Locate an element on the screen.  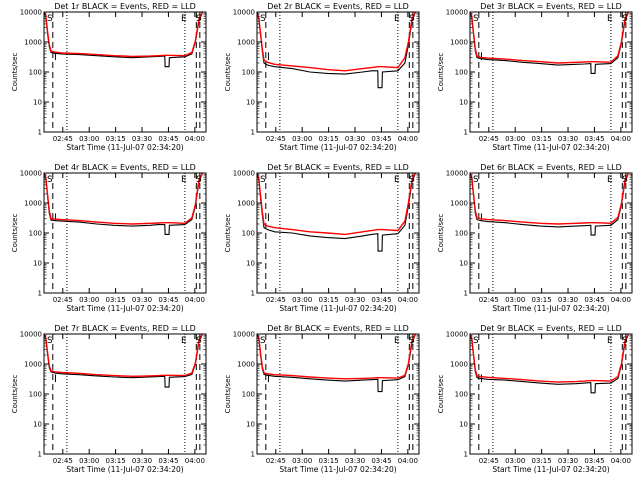
plot-title: Det 9r BLACK = Events, RED = LLD is located at coordinates (551, 328).